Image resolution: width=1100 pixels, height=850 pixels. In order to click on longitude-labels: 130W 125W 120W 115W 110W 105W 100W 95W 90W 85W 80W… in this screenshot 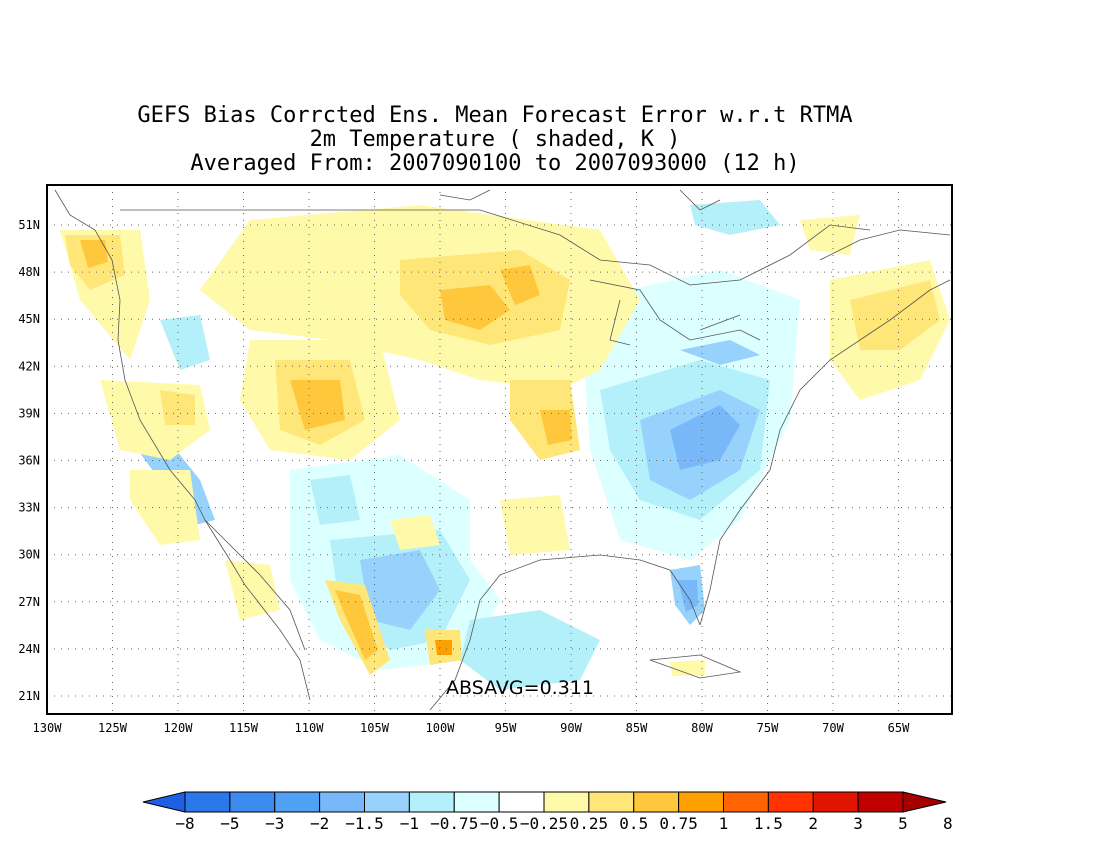, I will do `click(472, 728)`.